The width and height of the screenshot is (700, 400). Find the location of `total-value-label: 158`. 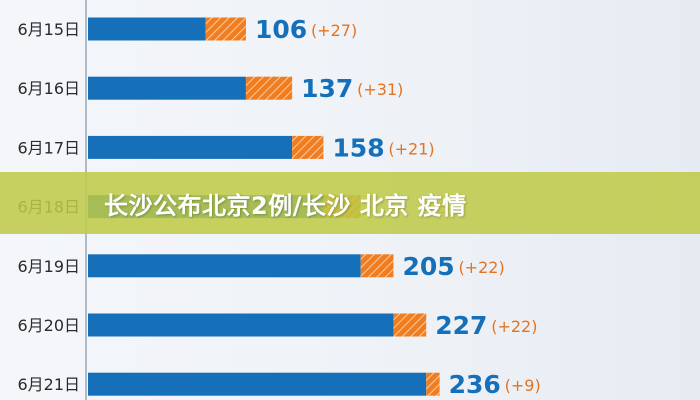

total-value-label: 158 is located at coordinates (358, 147).